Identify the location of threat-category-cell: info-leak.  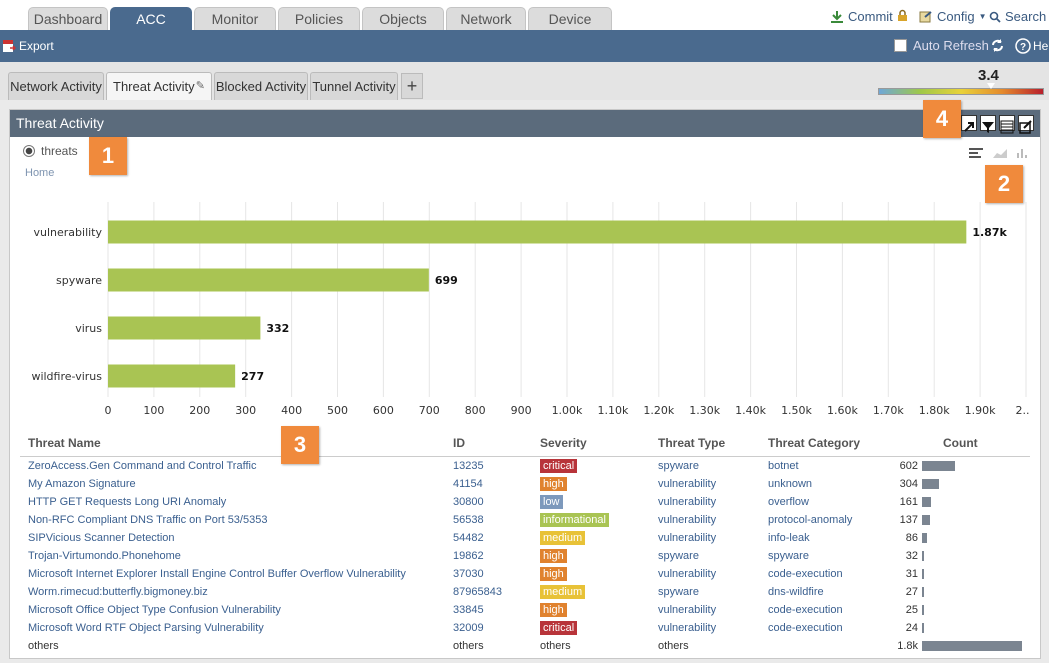
(789, 538).